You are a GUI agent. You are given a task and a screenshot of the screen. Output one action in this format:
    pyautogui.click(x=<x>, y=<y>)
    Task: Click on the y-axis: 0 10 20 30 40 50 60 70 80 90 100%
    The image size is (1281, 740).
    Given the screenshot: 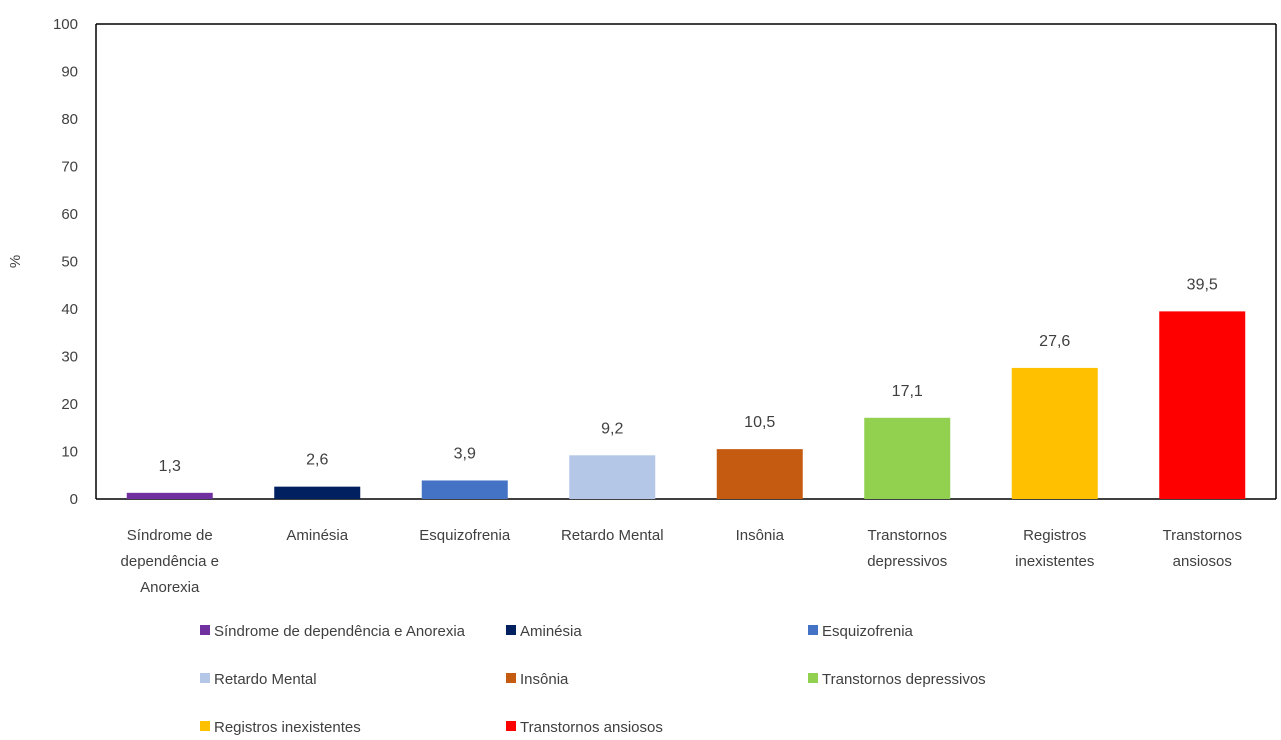 What is the action you would take?
    pyautogui.click(x=42, y=262)
    